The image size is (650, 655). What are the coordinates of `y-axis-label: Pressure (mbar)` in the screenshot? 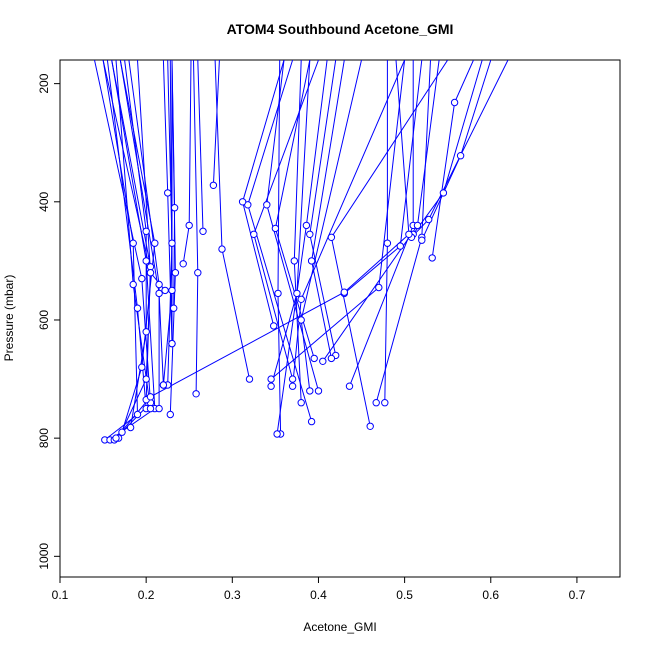 It's located at (9, 318).